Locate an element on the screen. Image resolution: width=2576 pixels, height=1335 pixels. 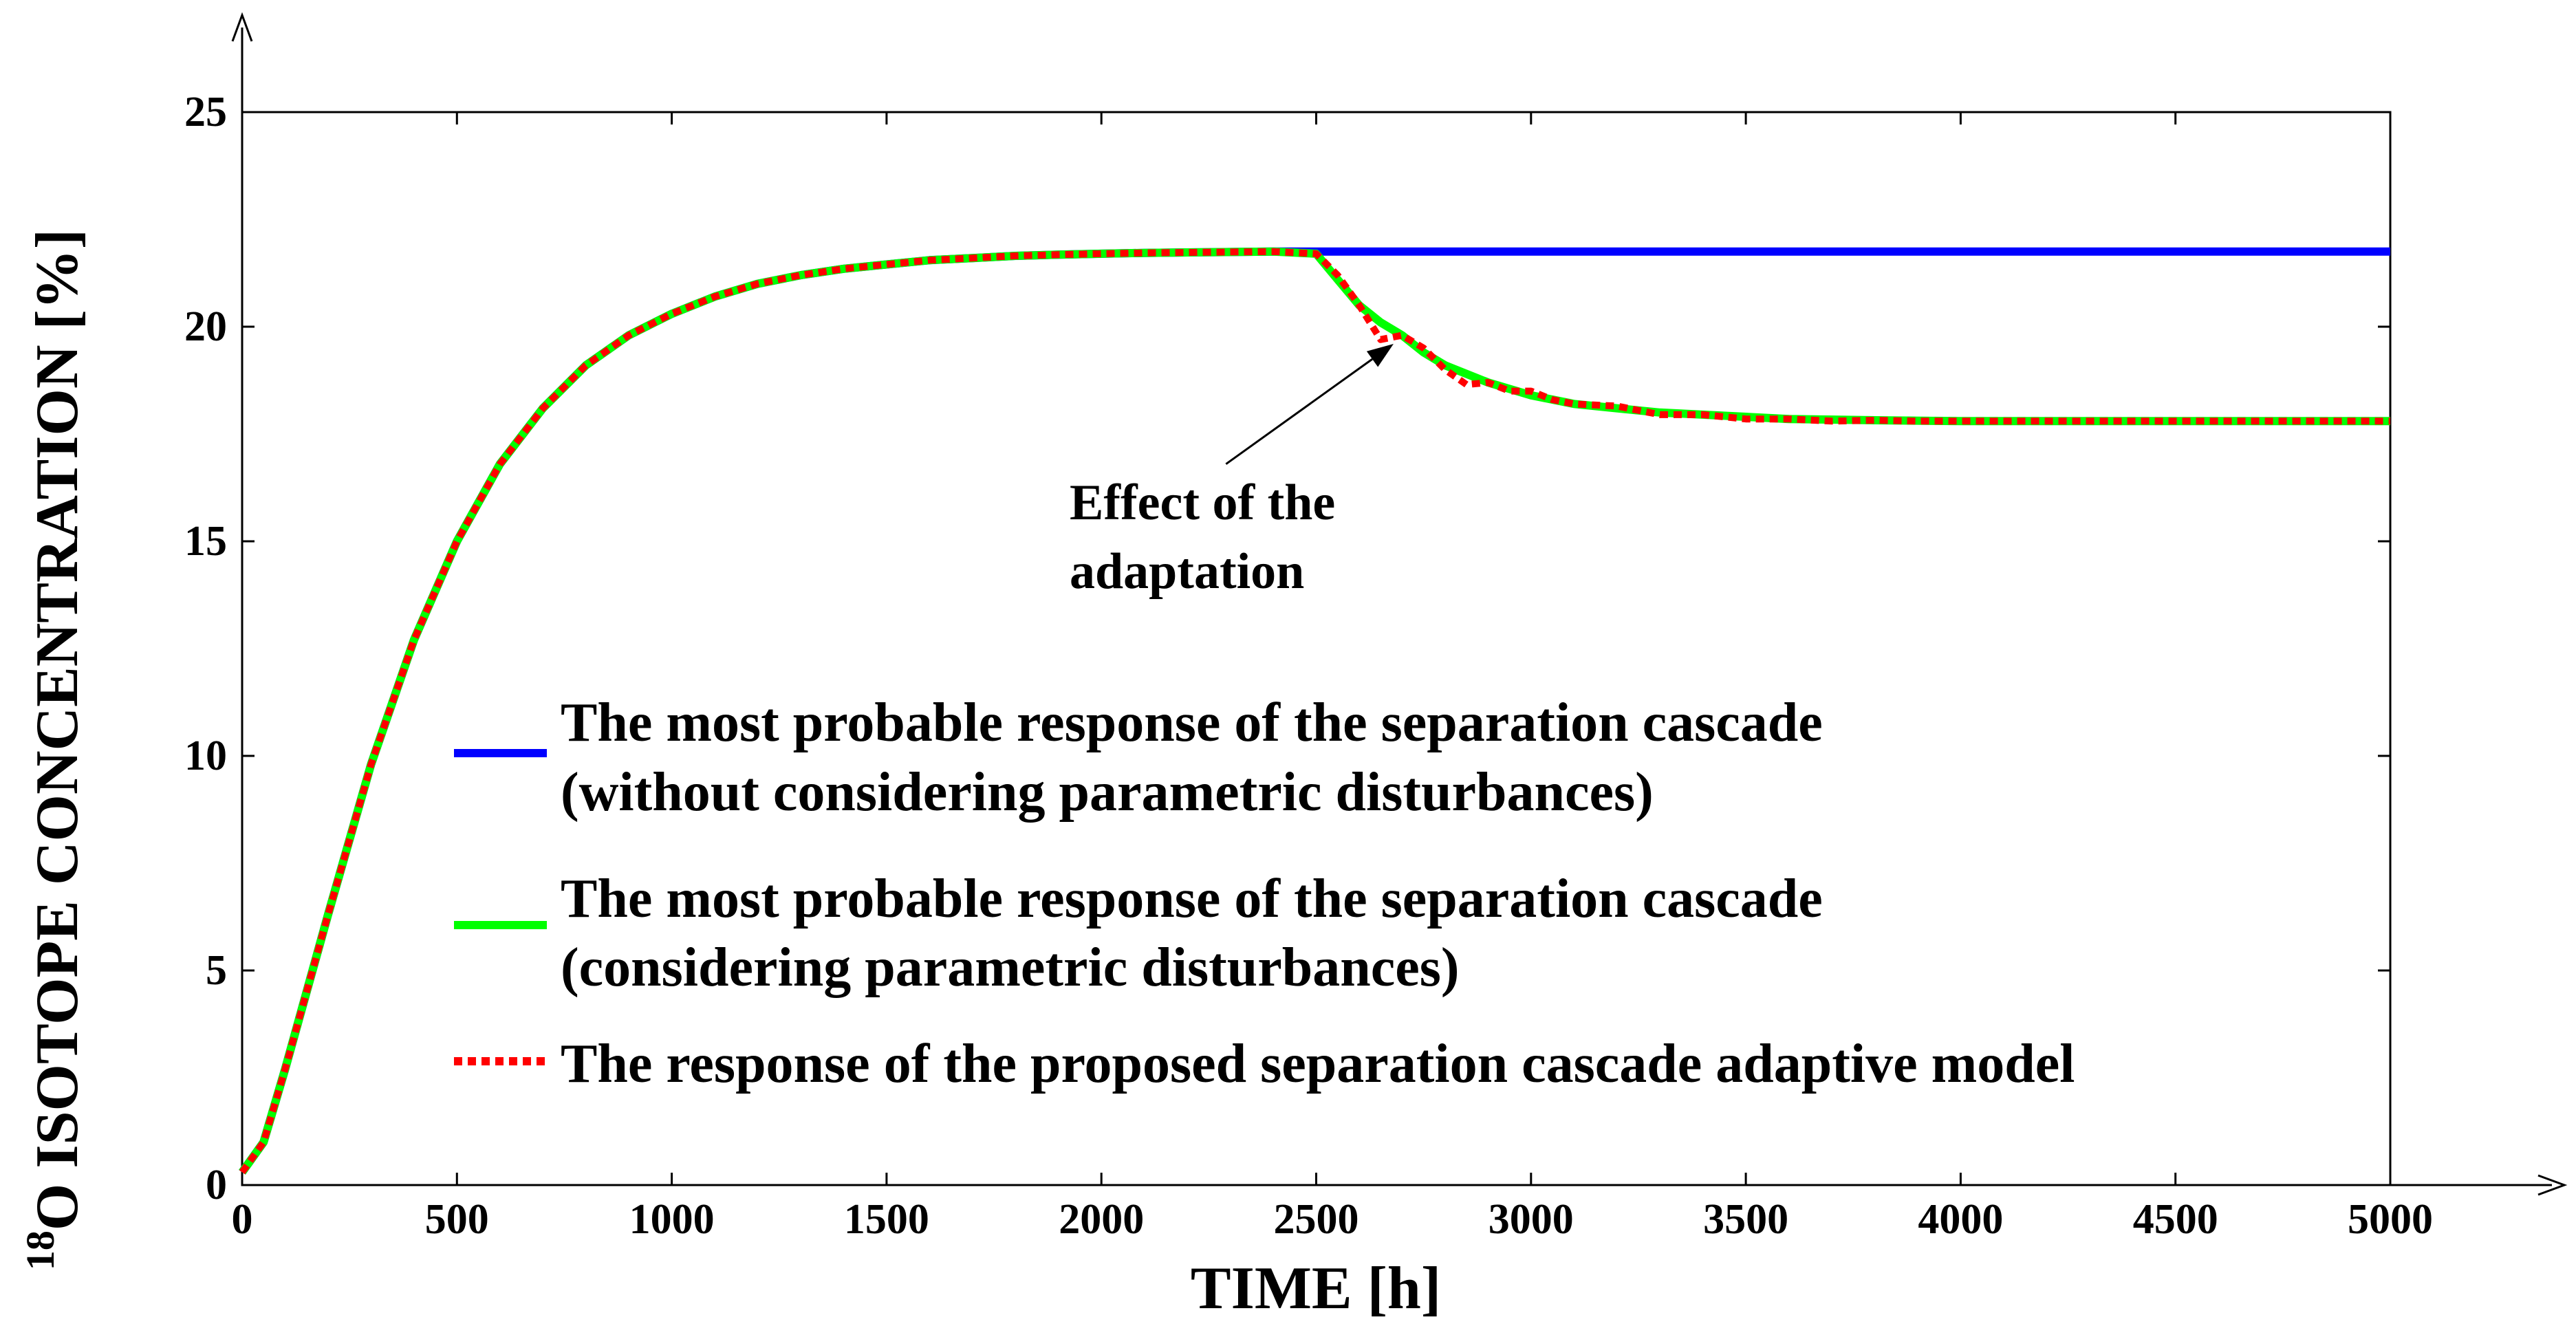
x-tick-label: 0 is located at coordinates (242, 1219).